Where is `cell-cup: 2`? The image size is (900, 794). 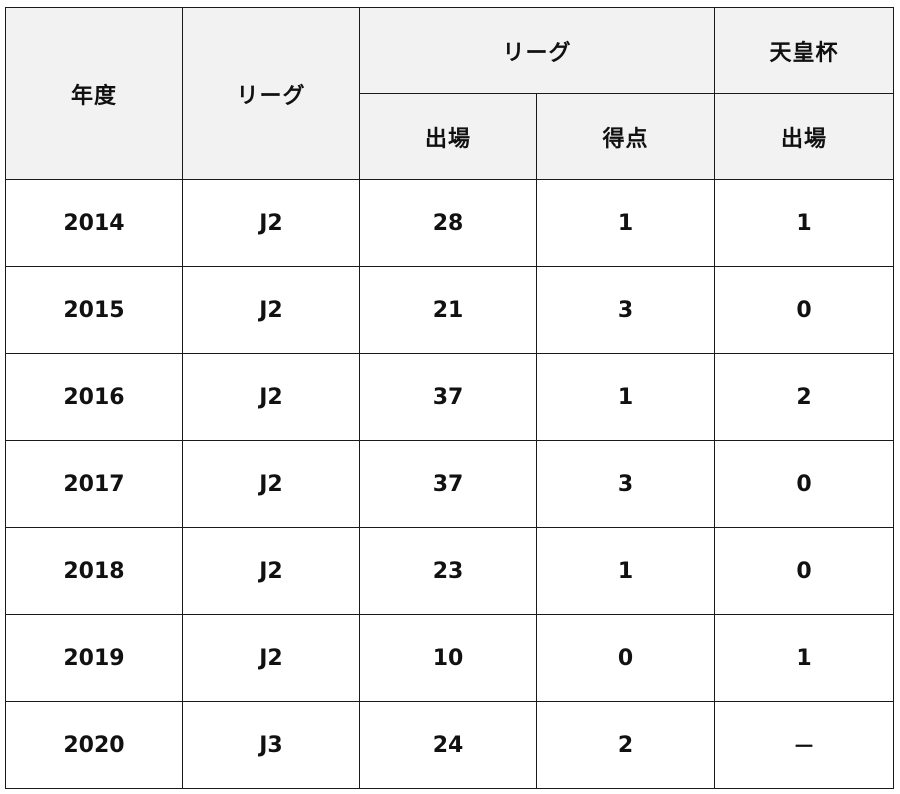
cell-cup: 2 is located at coordinates (804, 397).